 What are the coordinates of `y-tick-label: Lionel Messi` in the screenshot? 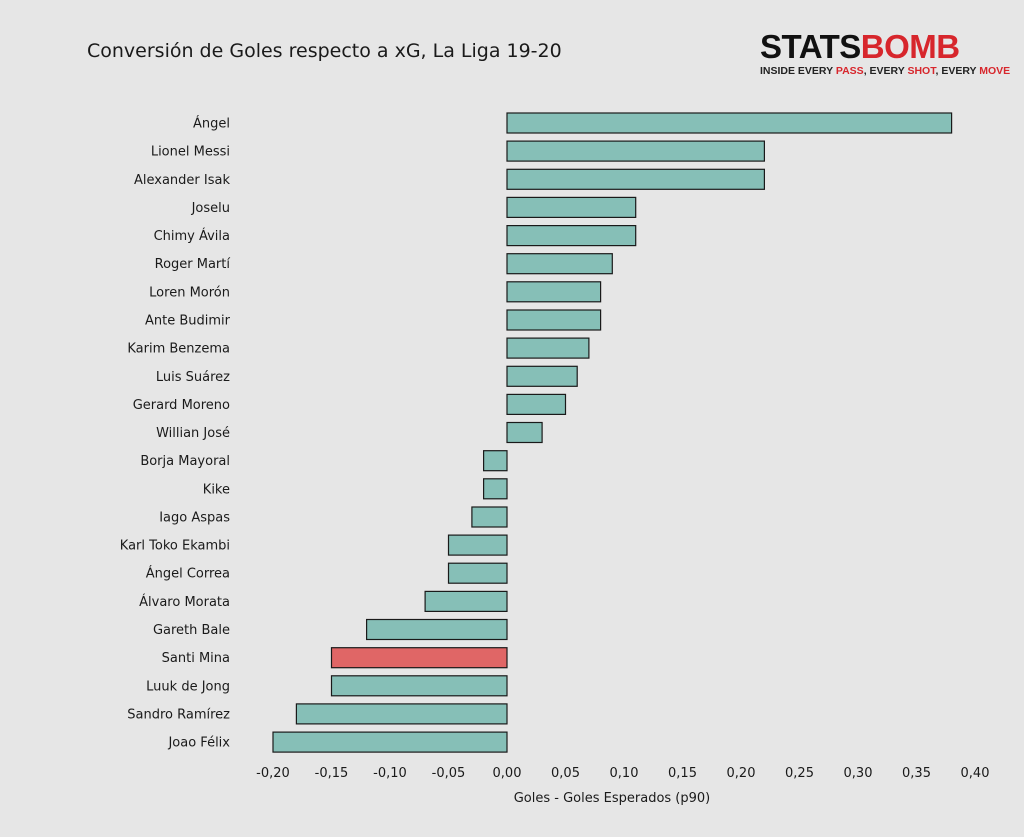 It's located at (190, 152).